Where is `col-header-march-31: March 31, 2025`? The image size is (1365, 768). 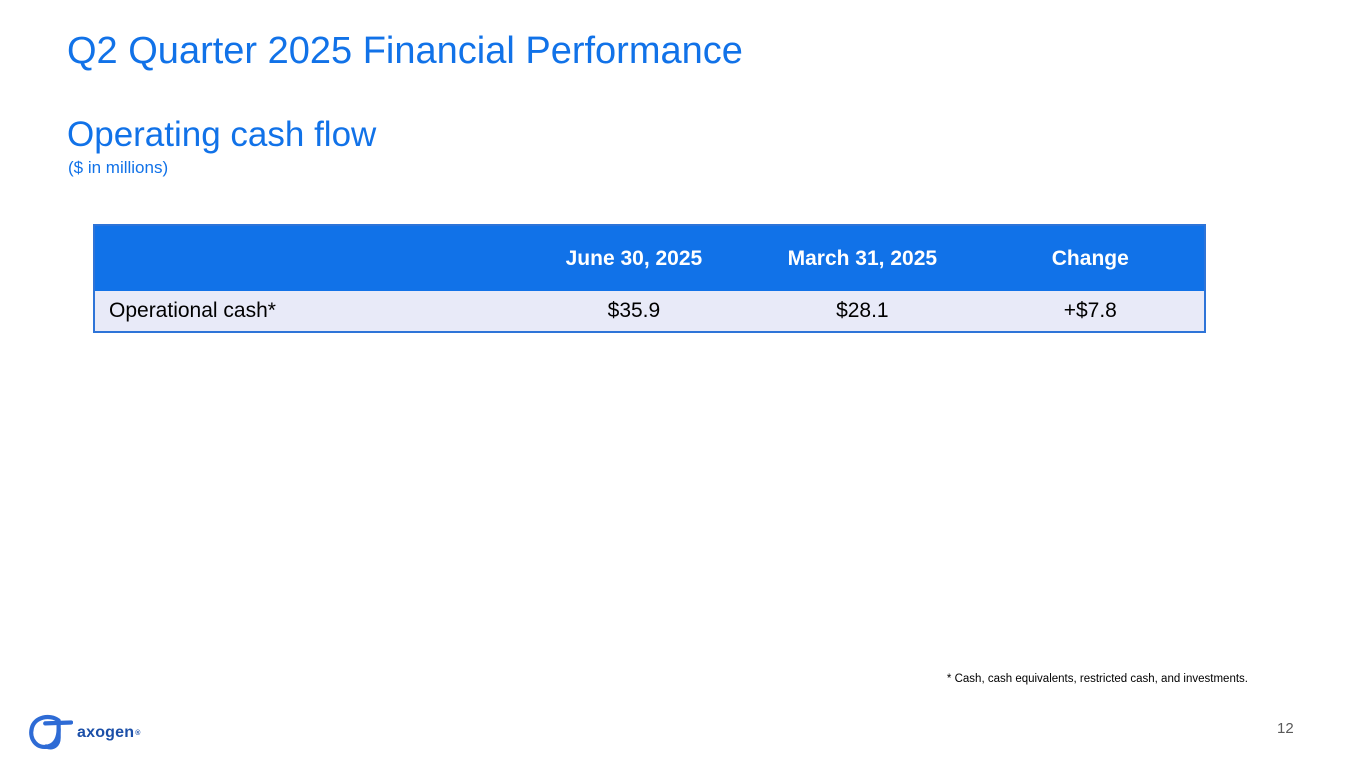
col-header-march-31: March 31, 2025 is located at coordinates (862, 258).